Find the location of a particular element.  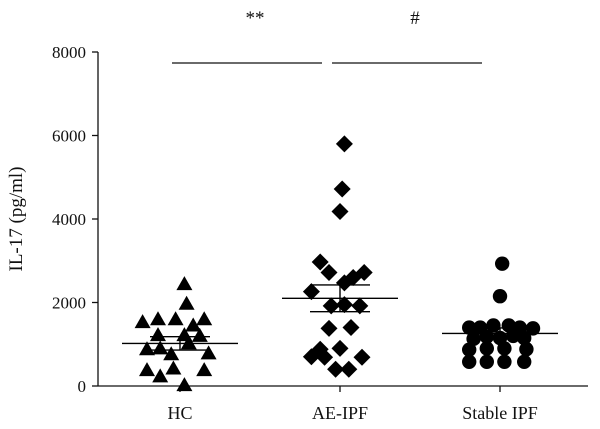

y-axis-label: IL-17 (pg/ml) is located at coordinates (16, 218).